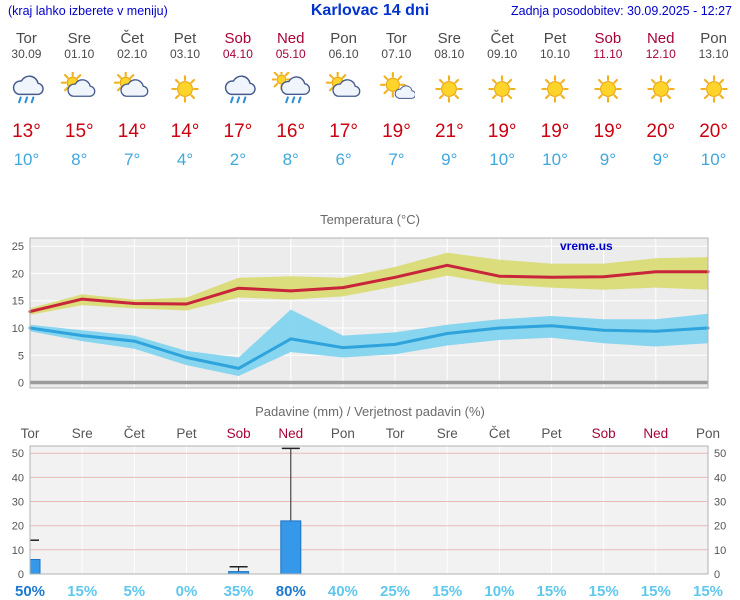 The height and width of the screenshot is (600, 740). I want to click on day-column: Sre 08.10 21° 9°, so click(449, 100).